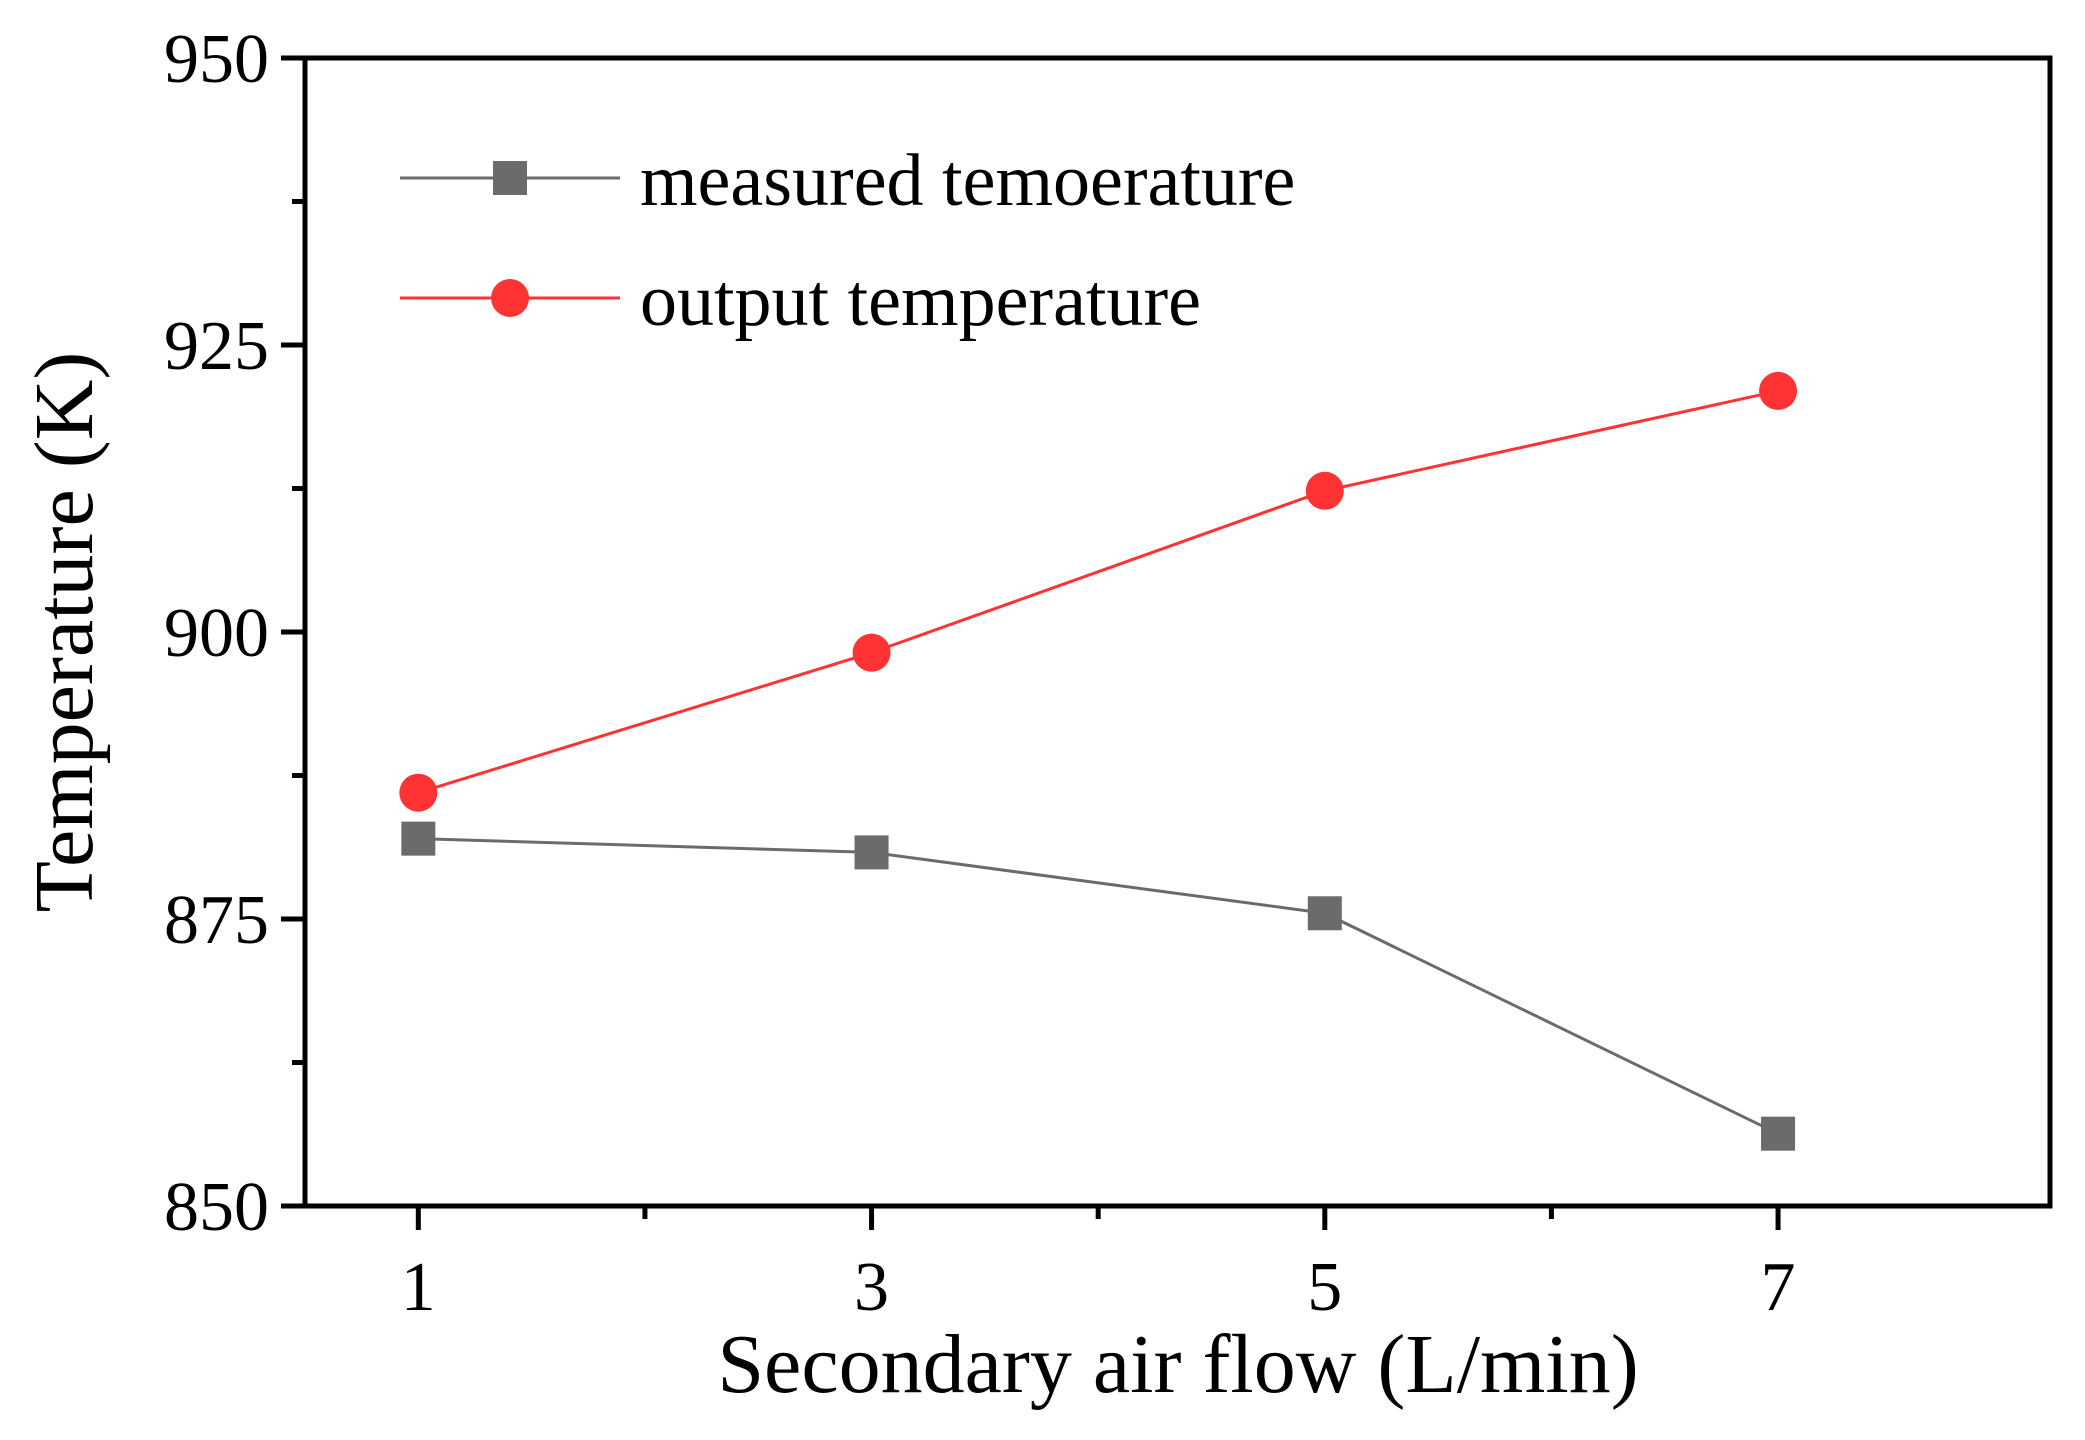 The height and width of the screenshot is (1440, 2085). I want to click on legend: measured temoerature output temperature, so click(847, 241).